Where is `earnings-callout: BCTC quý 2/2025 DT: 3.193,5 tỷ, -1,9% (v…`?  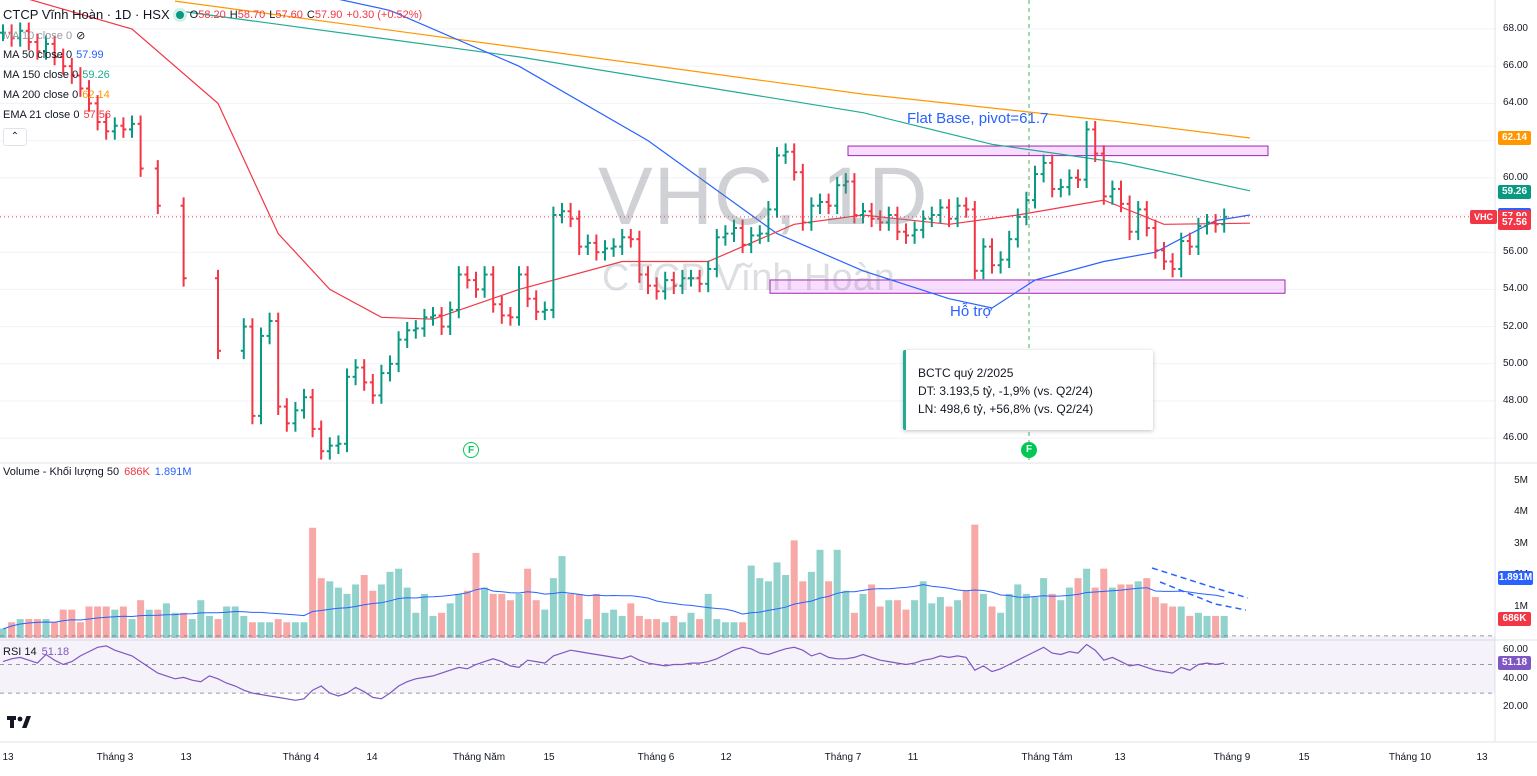 earnings-callout: BCTC quý 2/2025 DT: 3.193,5 tỷ, -1,9% (v… is located at coordinates (1028, 390).